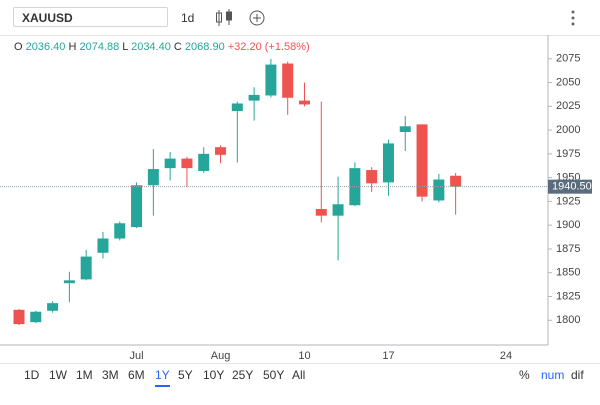 Image resolution: width=600 pixels, height=405 pixels. I want to click on range-button: 3M, so click(110, 375).